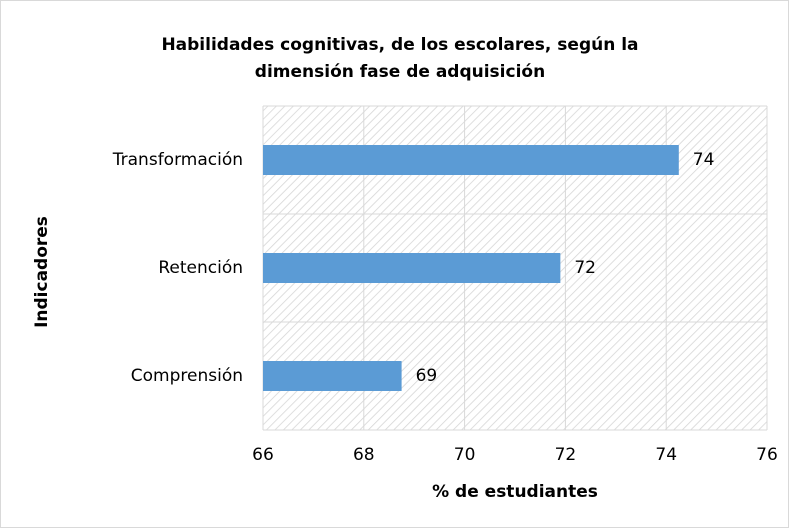 The image size is (789, 528). I want to click on x-tick-label: 68, so click(364, 455).